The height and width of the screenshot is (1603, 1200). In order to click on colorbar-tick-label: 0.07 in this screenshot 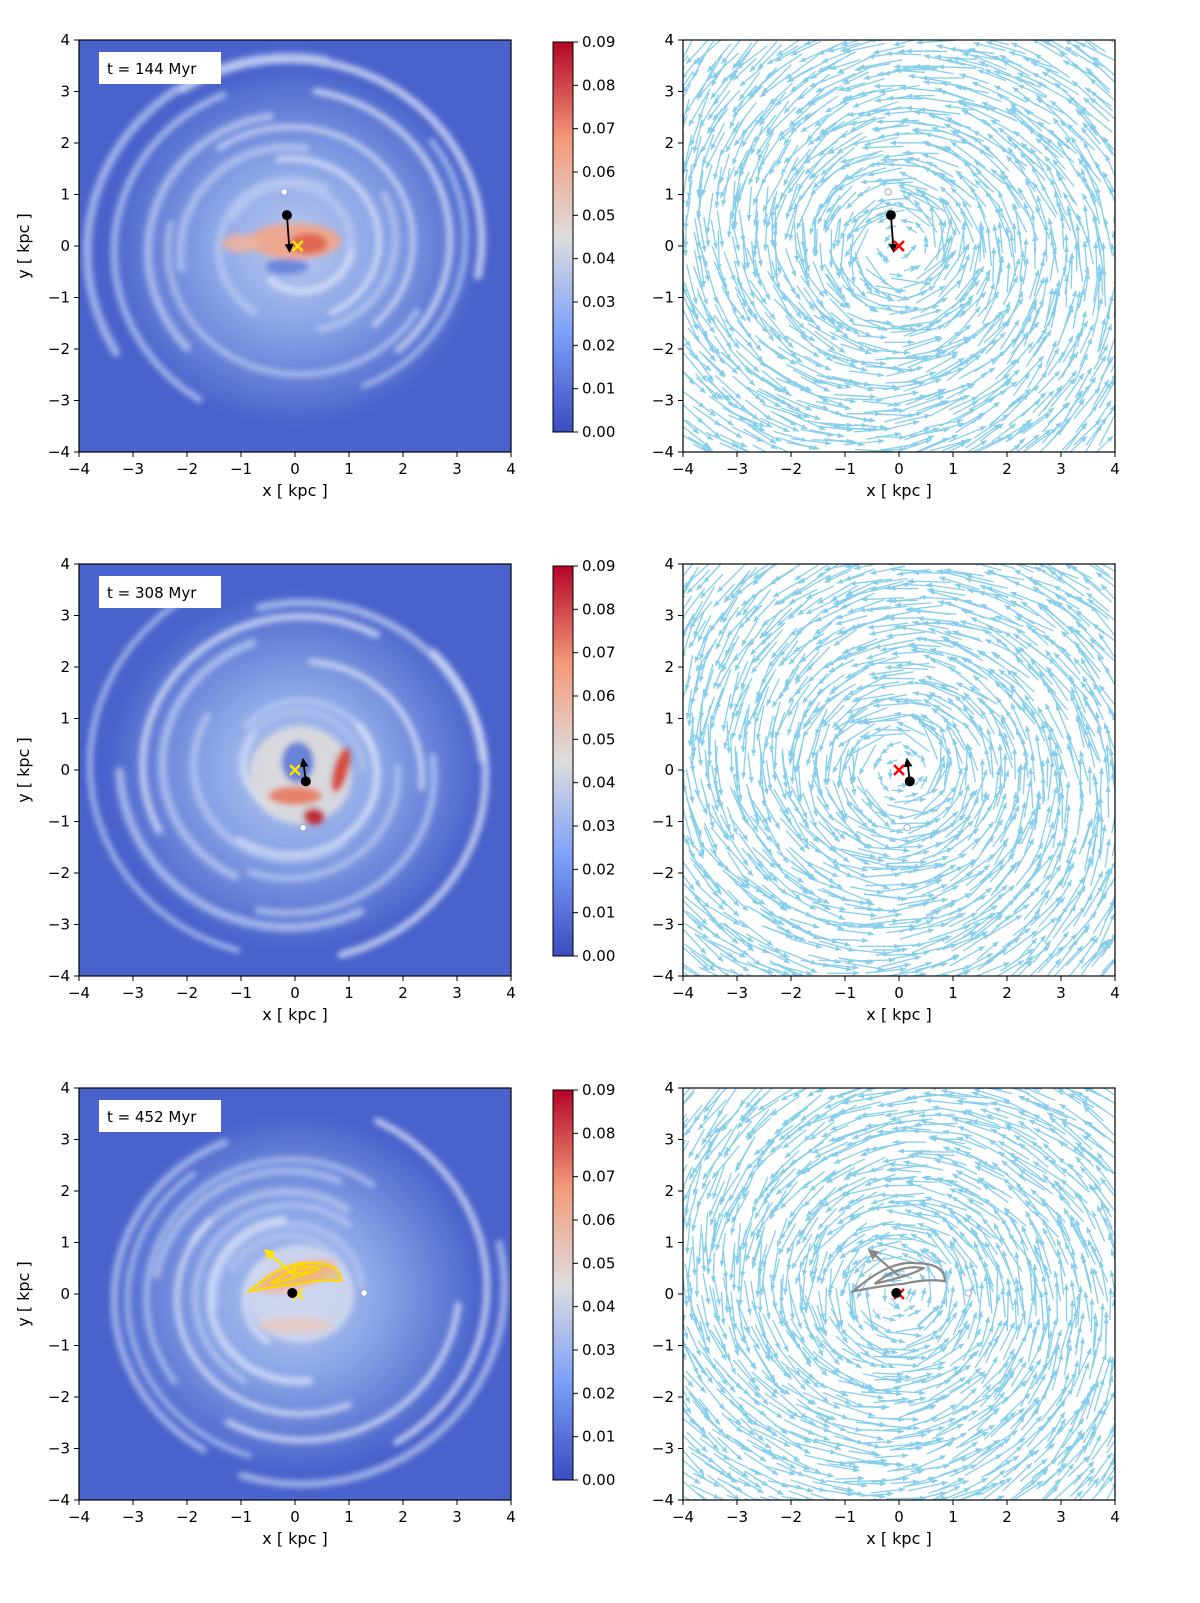, I will do `click(598, 653)`.